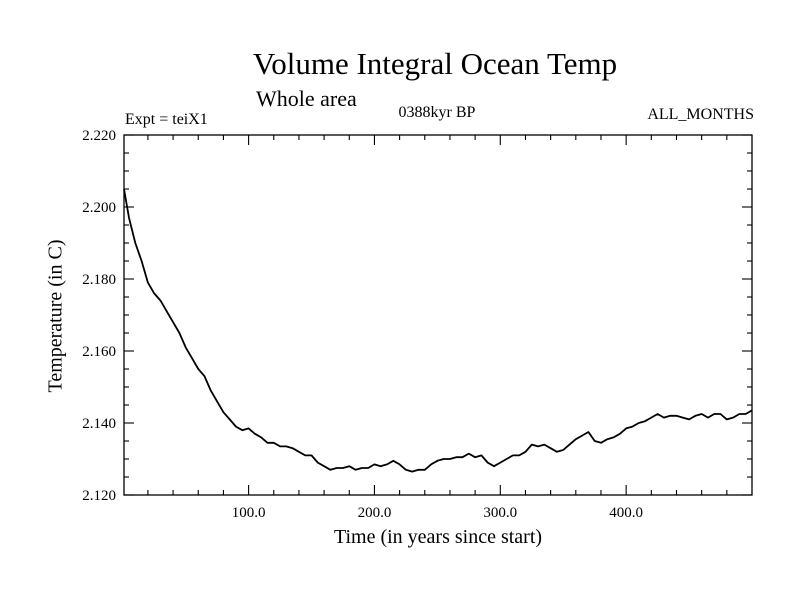 Image resolution: width=800 pixels, height=600 pixels. What do you see at coordinates (99, 496) in the screenshot?
I see `y-tick-label: 2.120` at bounding box center [99, 496].